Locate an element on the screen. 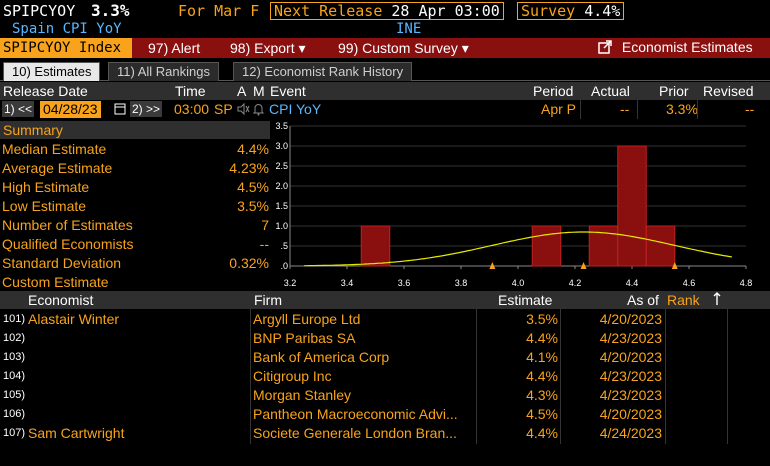 The image size is (770, 466). firm-name: Argyll Europe Ltd is located at coordinates (307, 319).